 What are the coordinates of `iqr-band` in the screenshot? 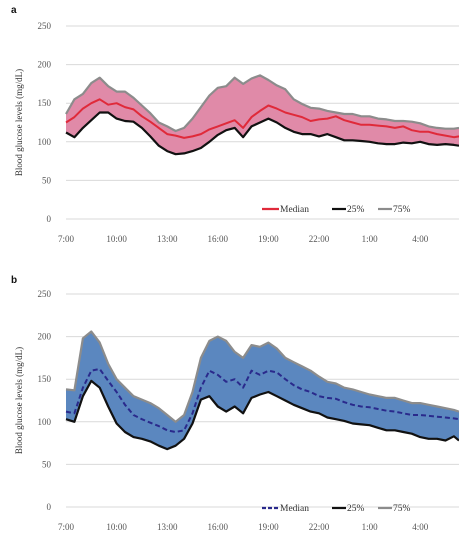 It's located at (262, 115).